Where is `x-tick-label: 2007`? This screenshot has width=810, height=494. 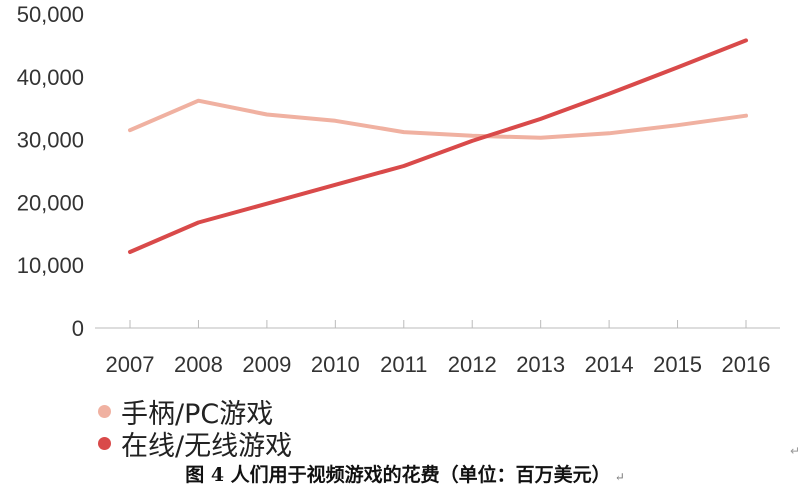 x-tick-label: 2007 is located at coordinates (130, 364).